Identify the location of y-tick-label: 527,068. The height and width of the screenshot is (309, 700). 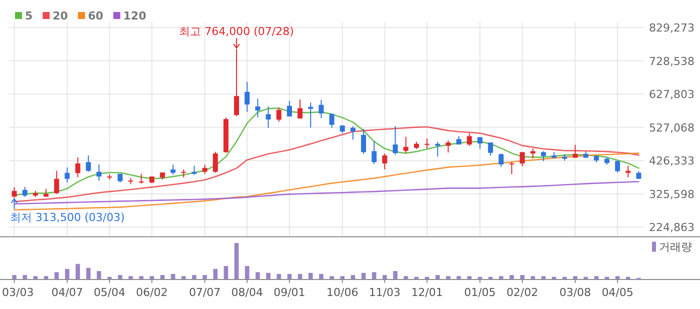
(671, 127).